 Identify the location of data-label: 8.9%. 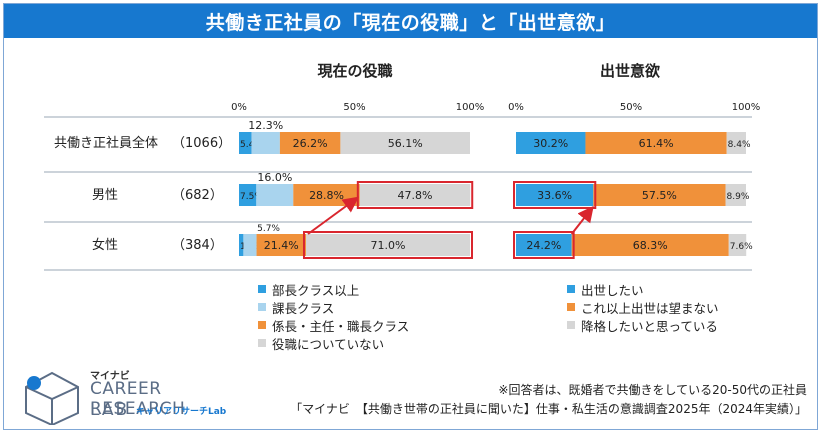
(738, 197).